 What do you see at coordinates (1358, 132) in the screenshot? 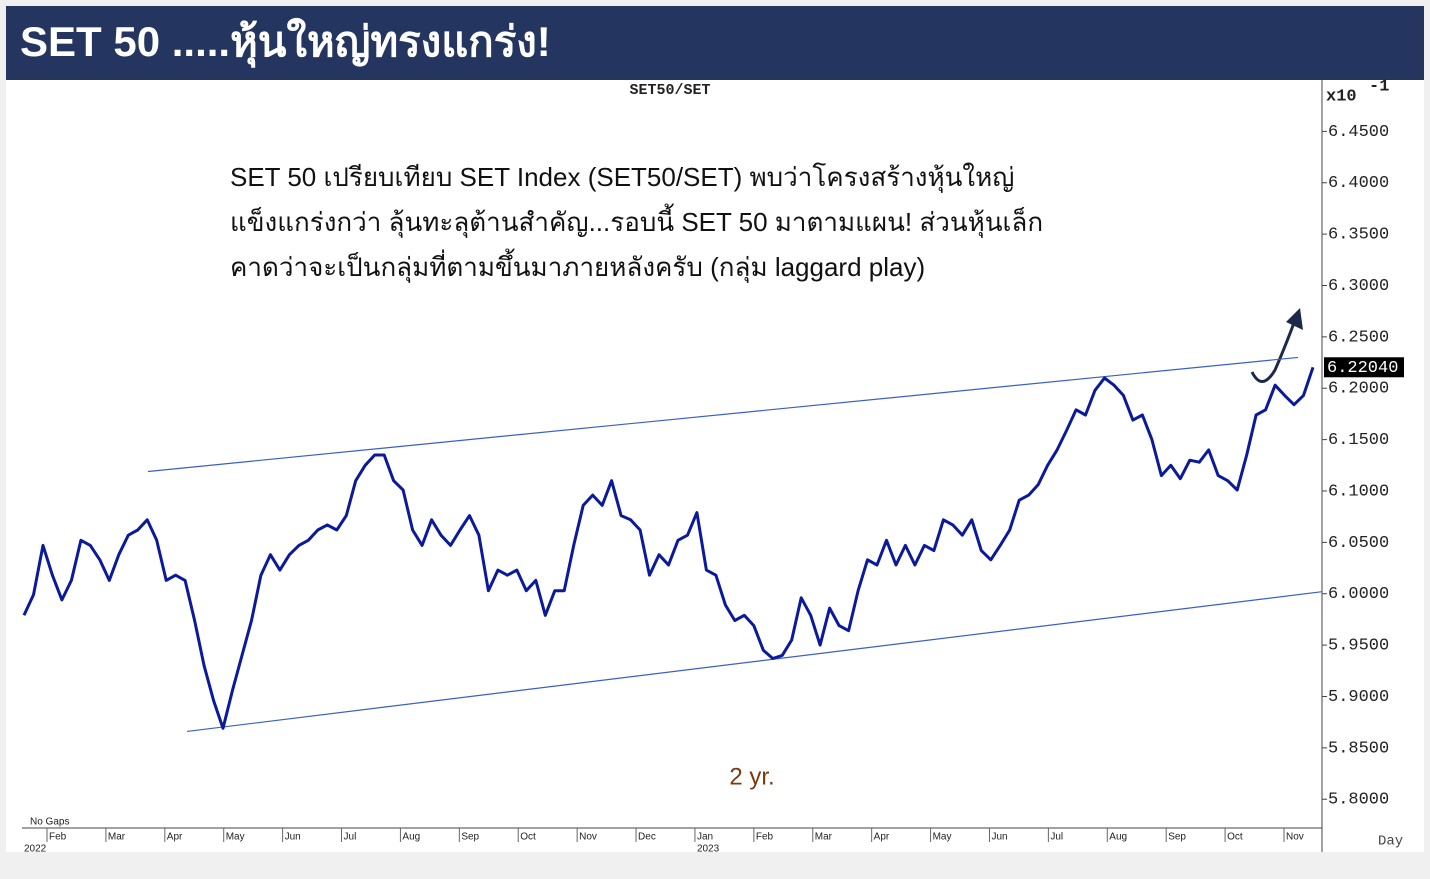
I see `y-tick-label: 6.4500` at bounding box center [1358, 132].